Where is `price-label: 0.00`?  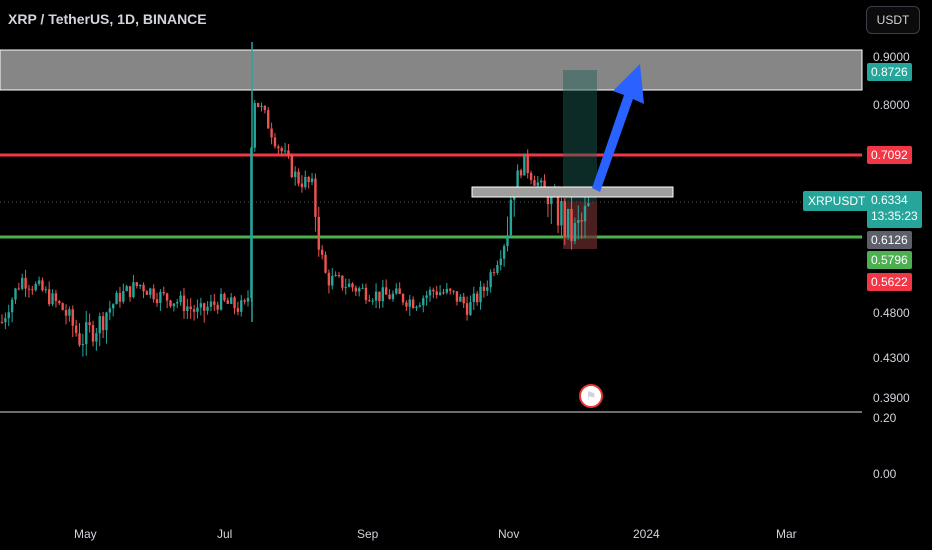 price-label: 0.00 is located at coordinates (885, 474).